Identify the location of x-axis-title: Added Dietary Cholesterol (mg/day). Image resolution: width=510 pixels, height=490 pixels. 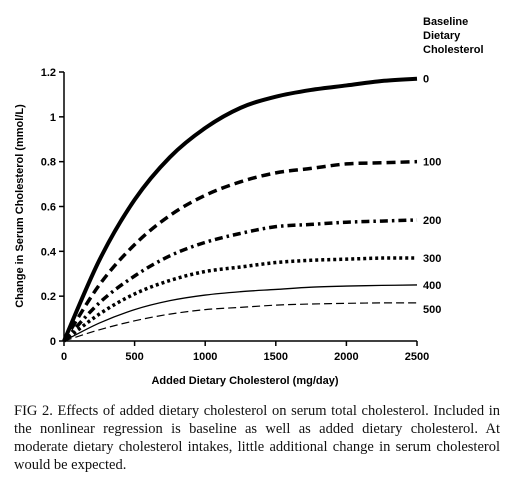
(244, 381).